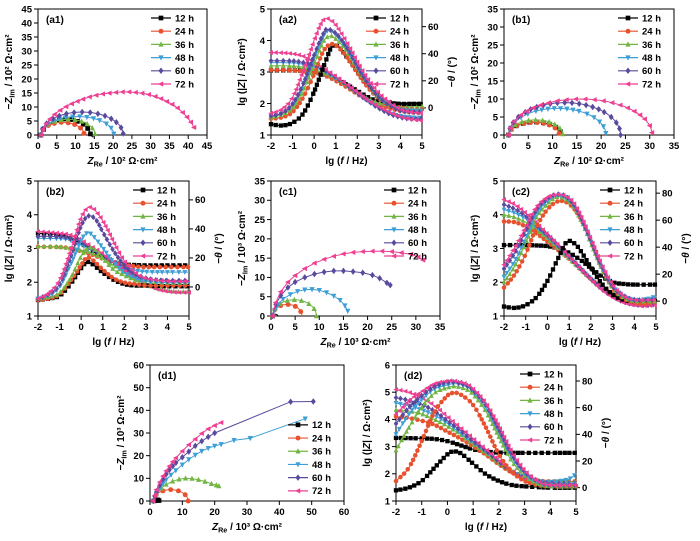 This screenshot has width=700, height=541. What do you see at coordinates (30, 181) in the screenshot?
I see `y-tick-label: 5` at bounding box center [30, 181].